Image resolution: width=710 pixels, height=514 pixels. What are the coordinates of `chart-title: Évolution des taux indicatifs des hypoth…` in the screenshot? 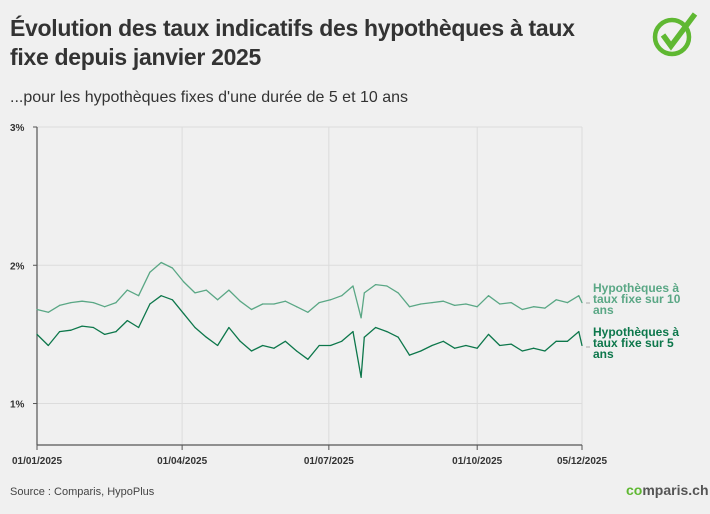 It's located at (292, 42).